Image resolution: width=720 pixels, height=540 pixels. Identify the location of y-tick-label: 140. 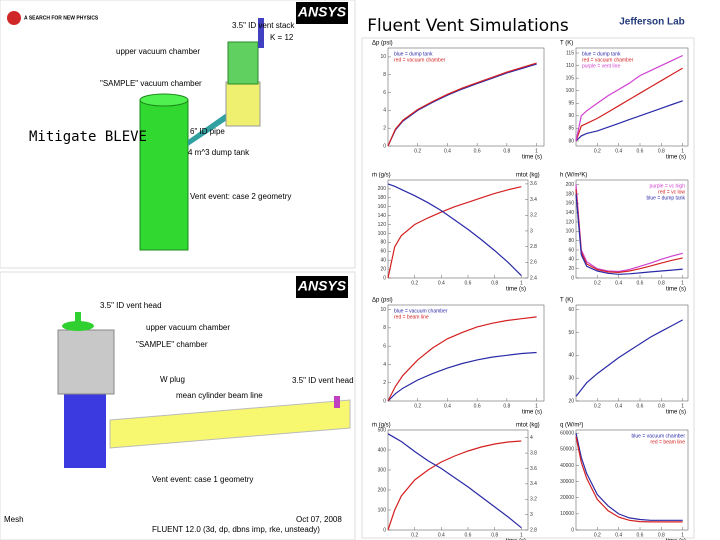
(570, 213).